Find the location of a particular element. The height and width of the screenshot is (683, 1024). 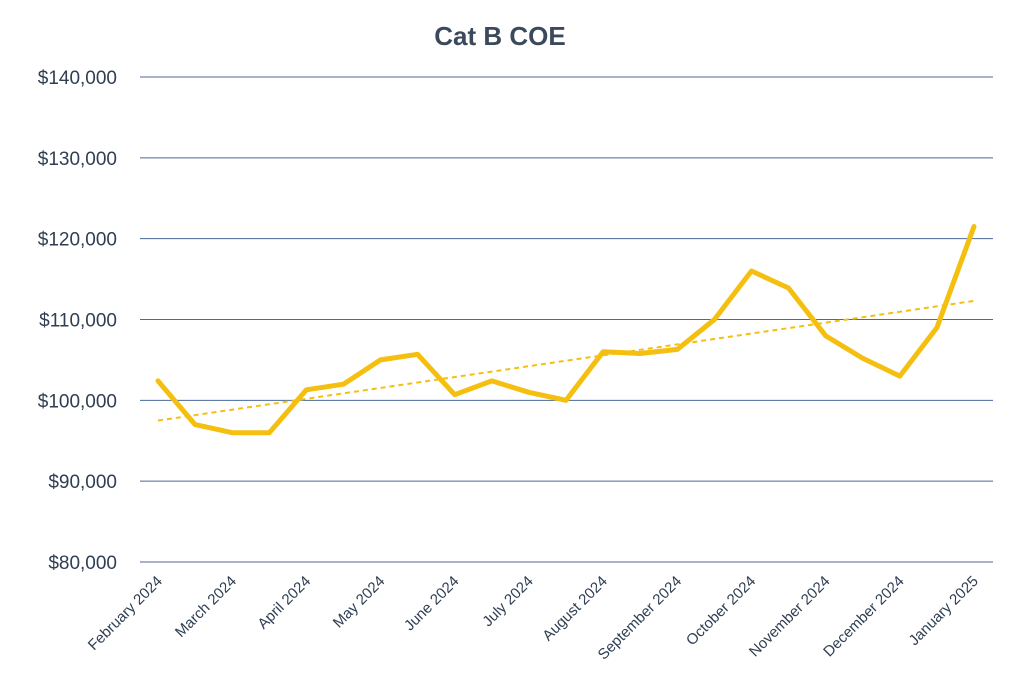

x-tick-label: July 2024 is located at coordinates (507, 601).